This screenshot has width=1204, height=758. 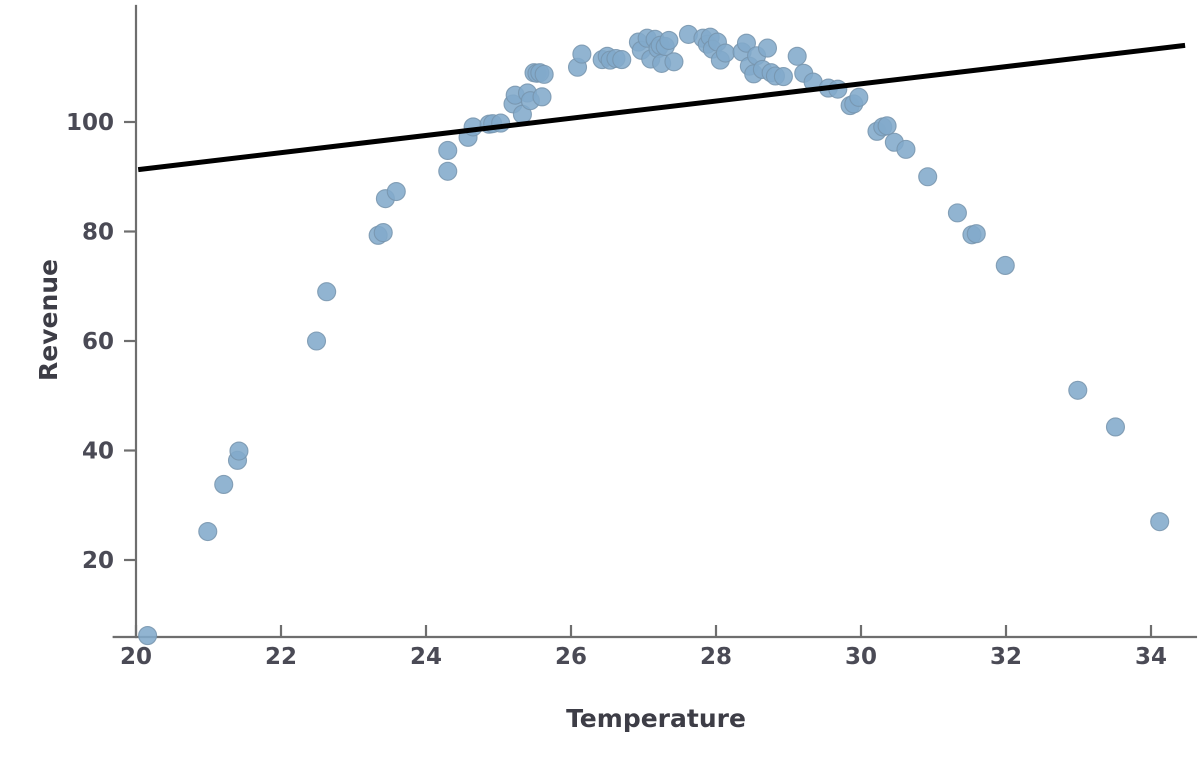 I want to click on x-tick-label-32: 32, so click(x=1006, y=657).